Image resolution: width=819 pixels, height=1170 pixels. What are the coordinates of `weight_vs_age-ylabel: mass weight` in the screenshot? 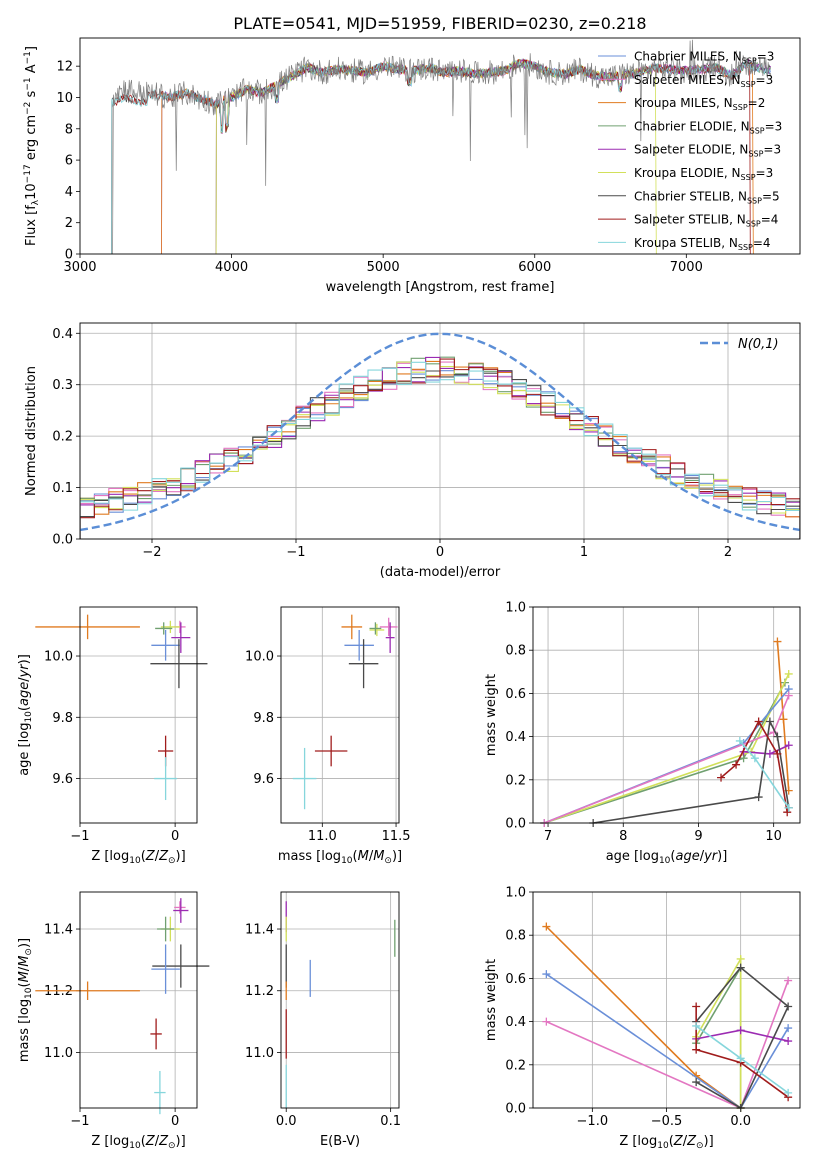 It's located at (491, 715).